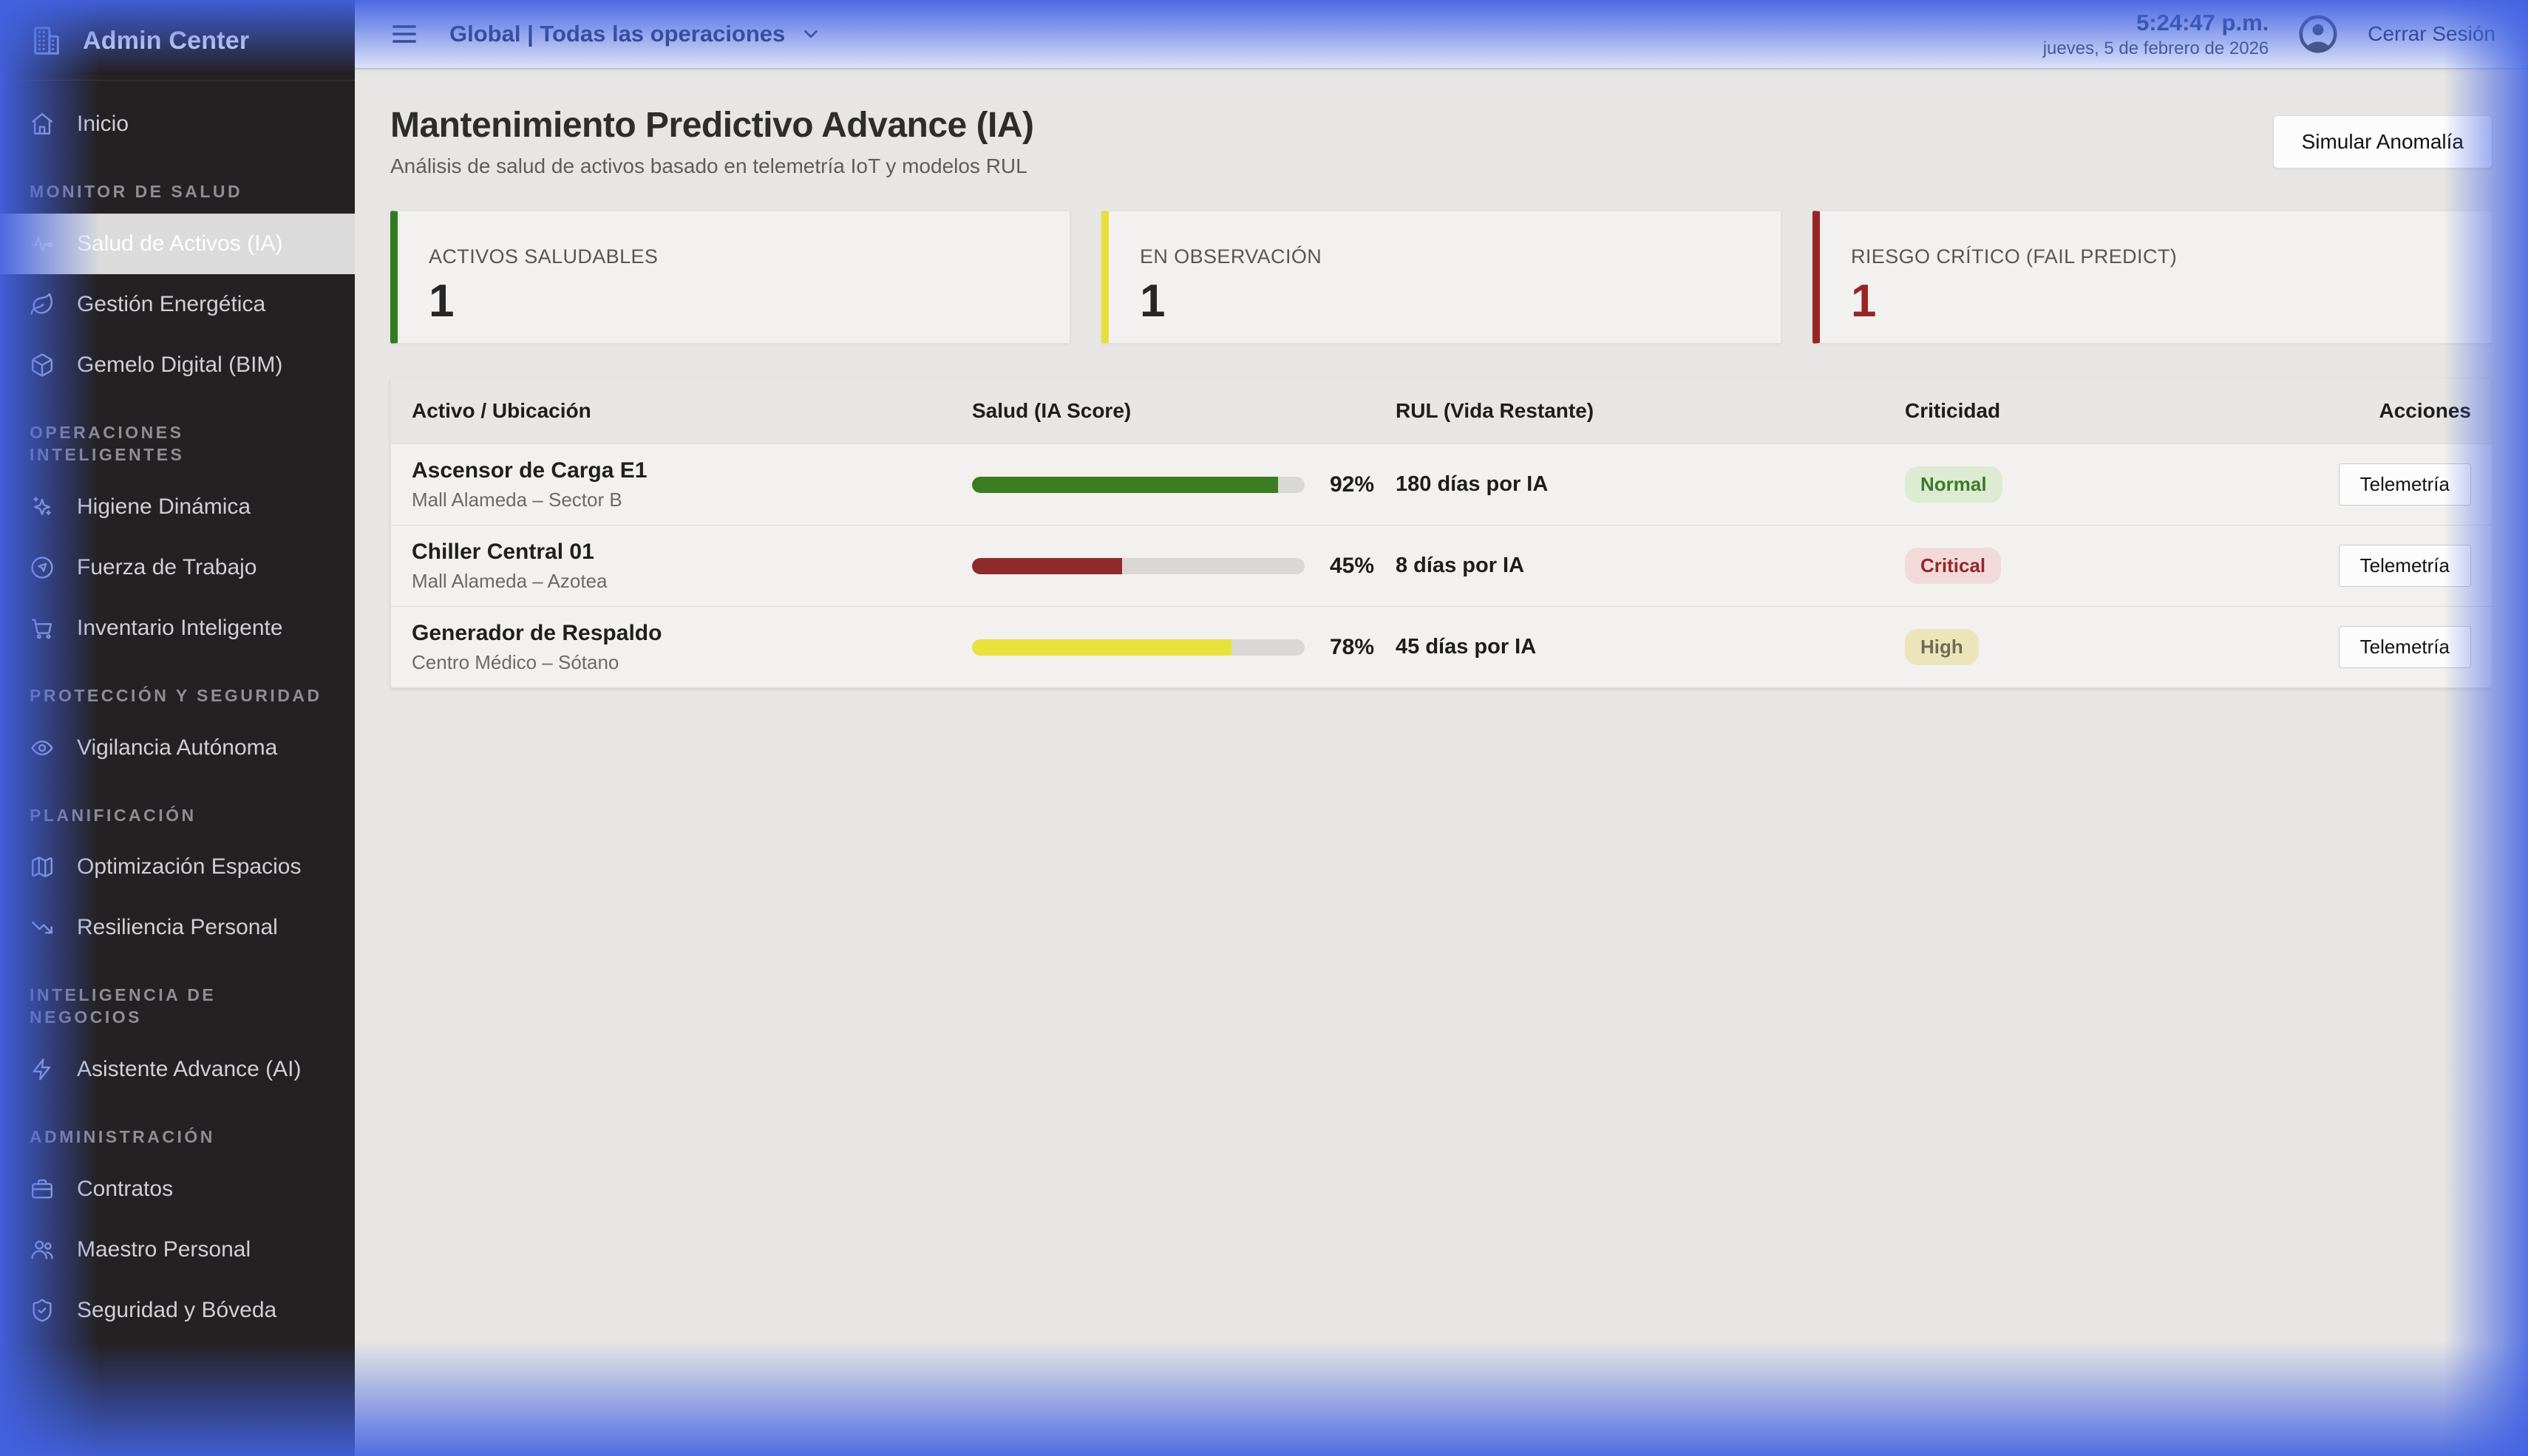 This screenshot has height=1456, width=2528. What do you see at coordinates (2155, 48) in the screenshot?
I see `clock-date: jueves, 5 de febrero de 2026` at bounding box center [2155, 48].